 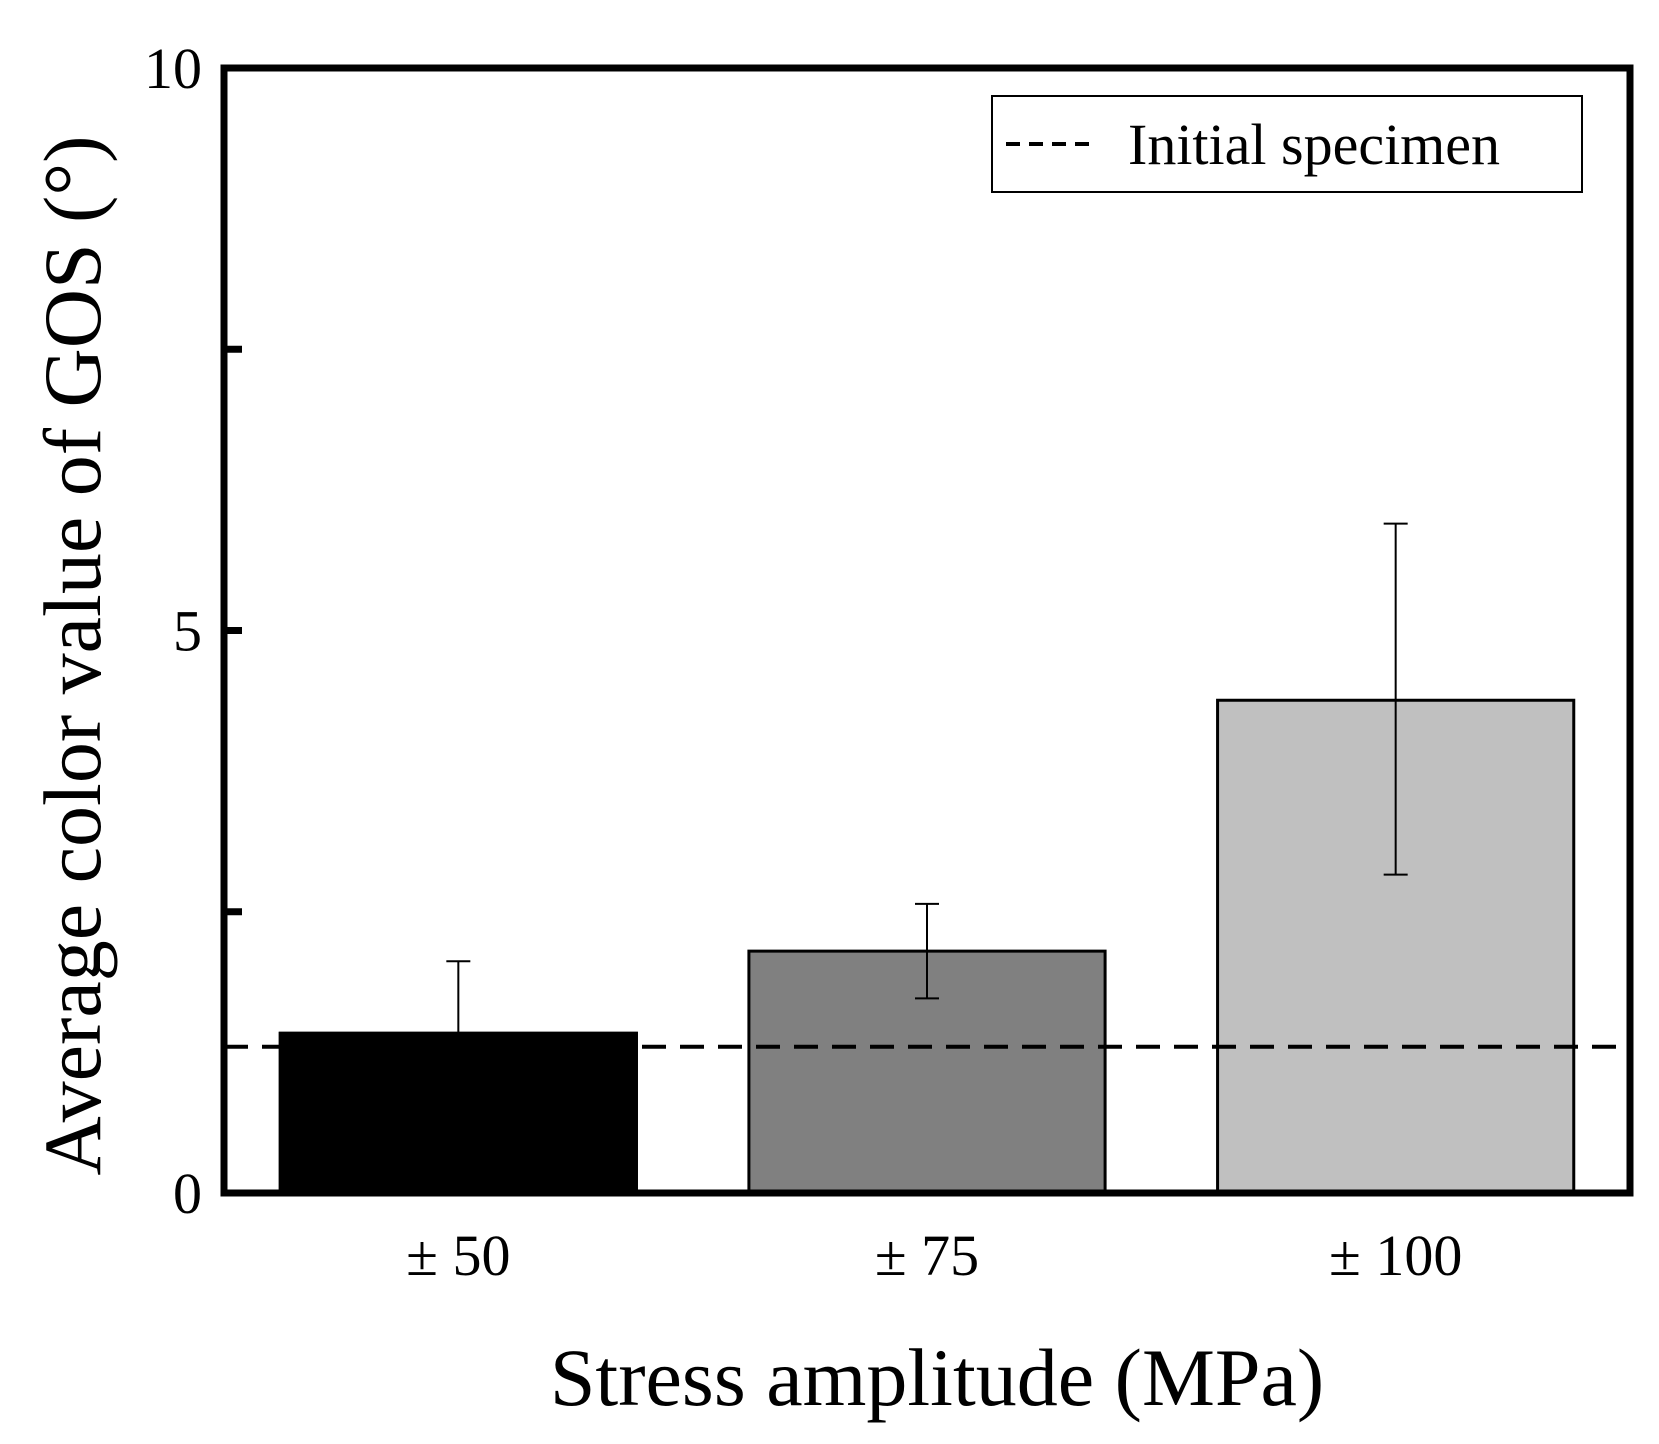 What do you see at coordinates (458, 1113) in the screenshot?
I see `bar-1-overlay` at bounding box center [458, 1113].